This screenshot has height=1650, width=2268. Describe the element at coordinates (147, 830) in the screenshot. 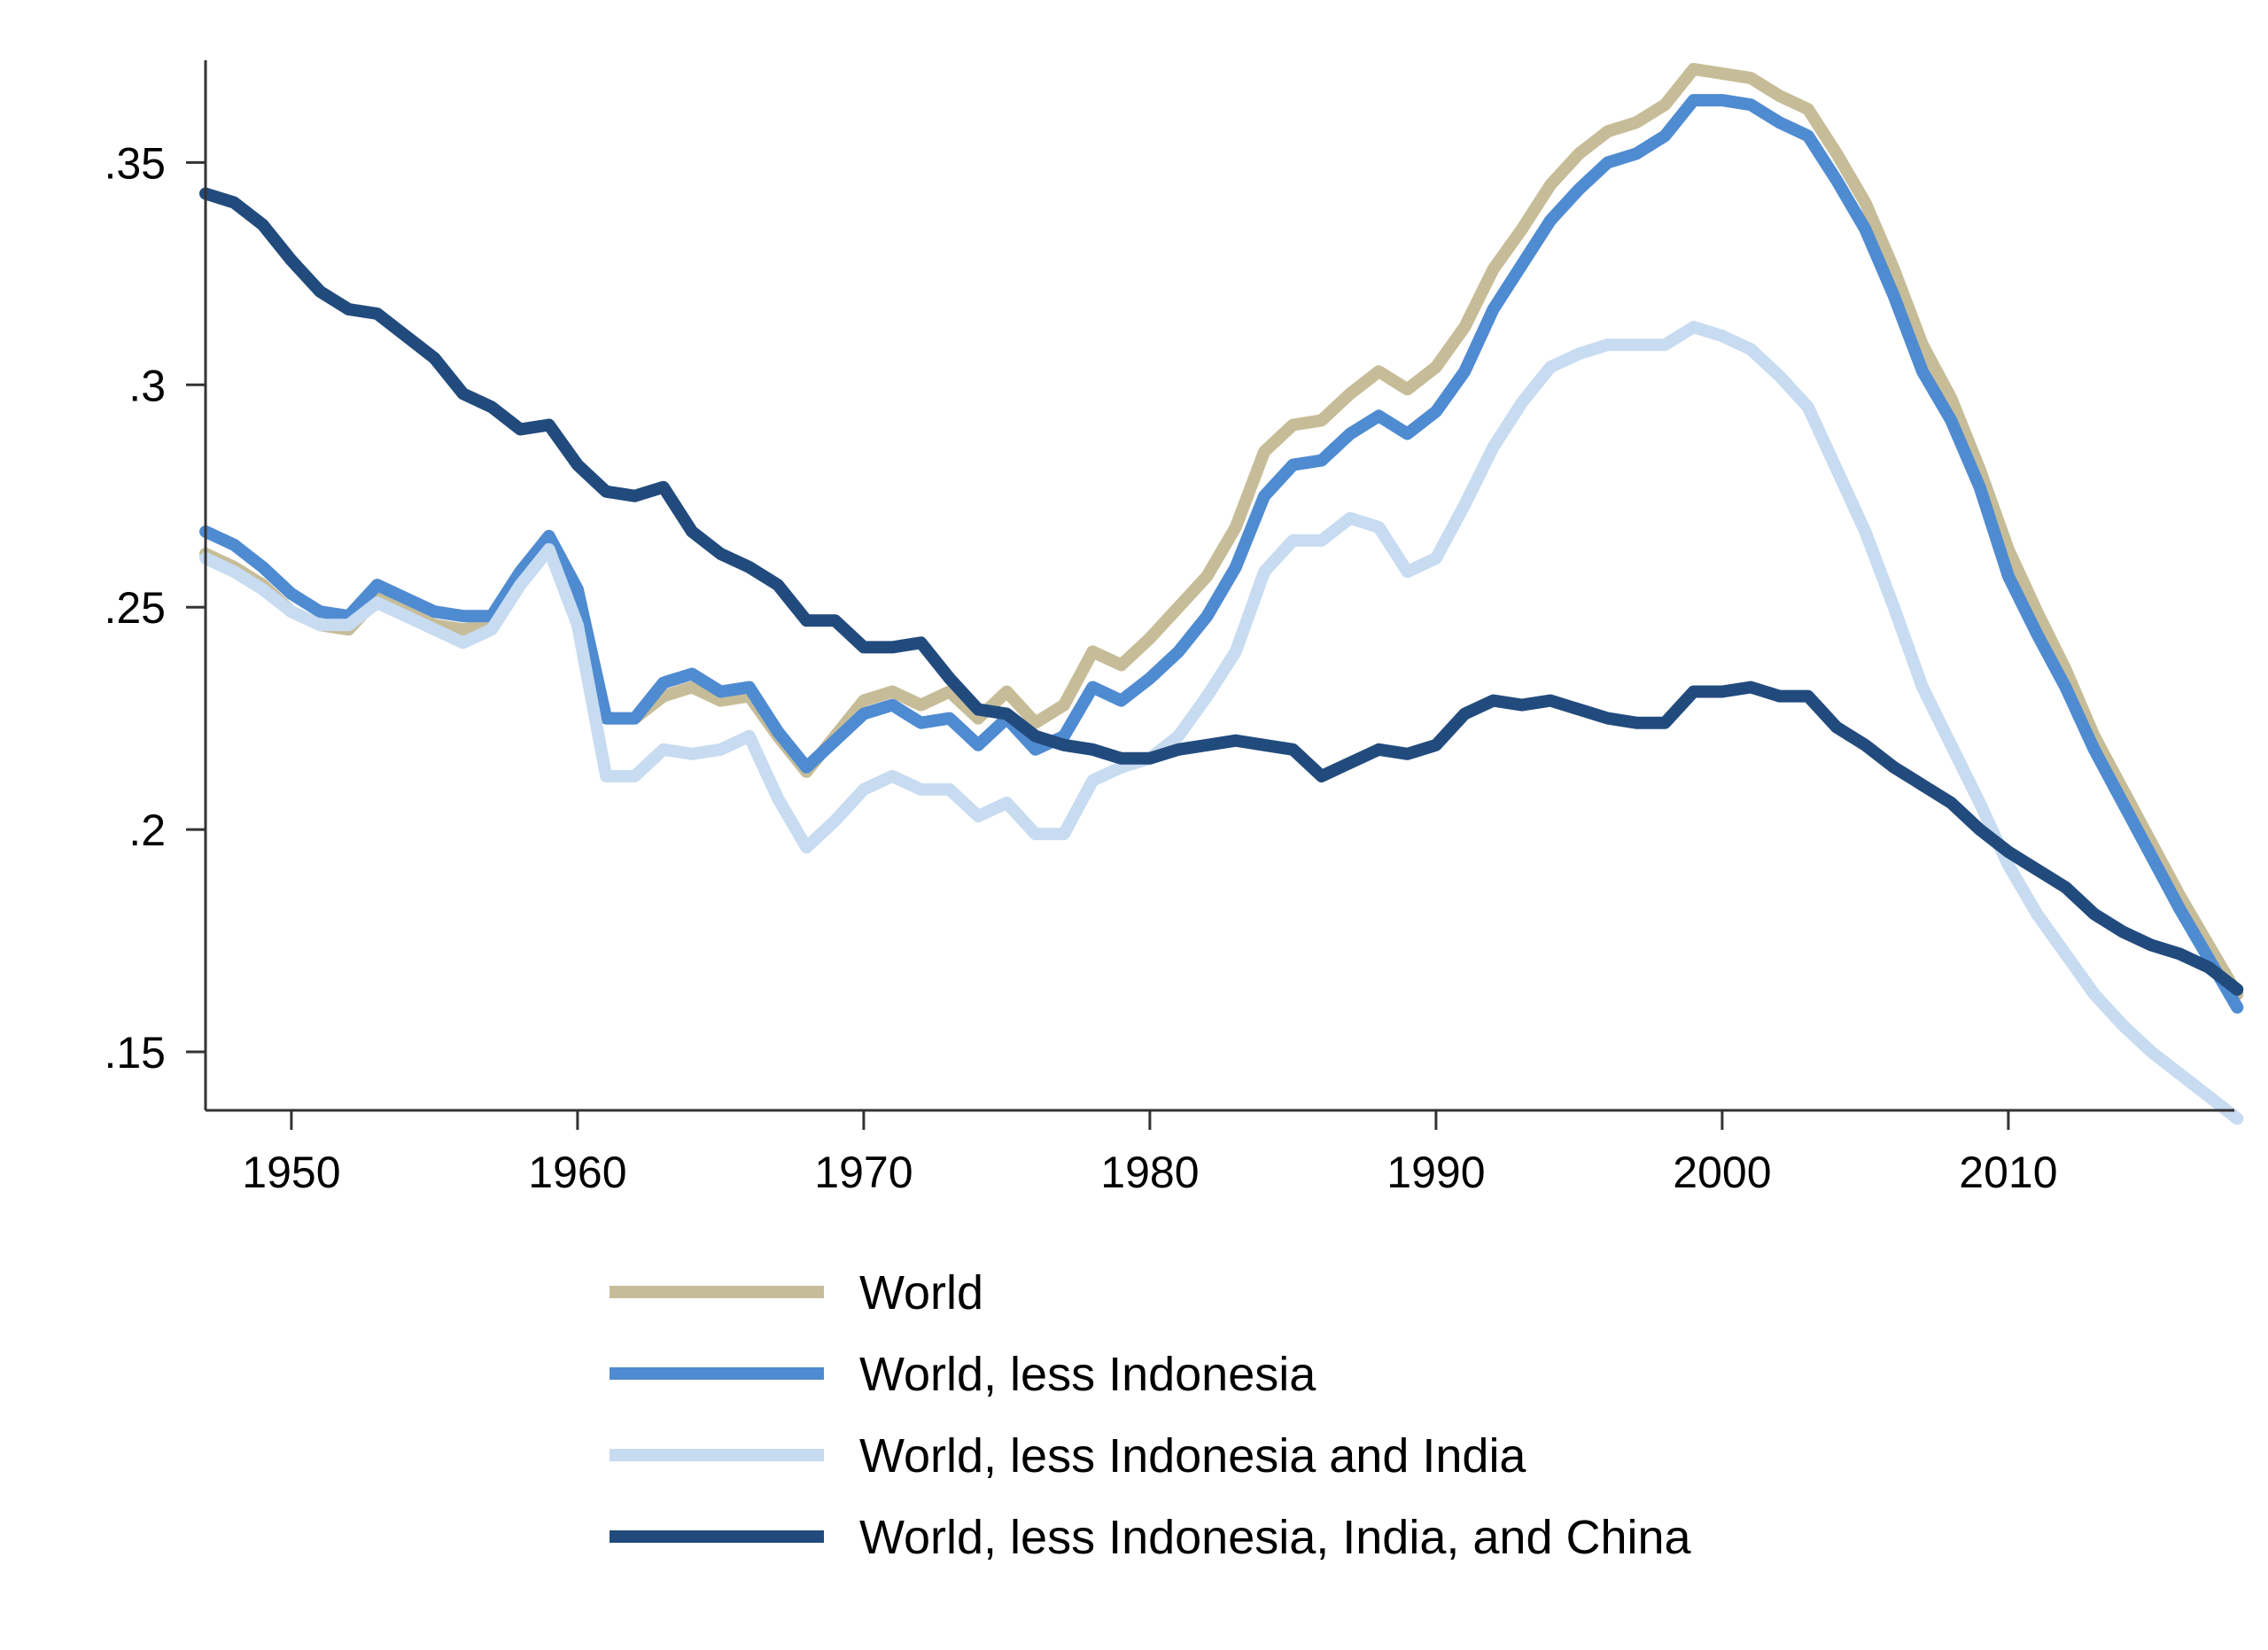

I see `y-tick-label: .2` at that location.